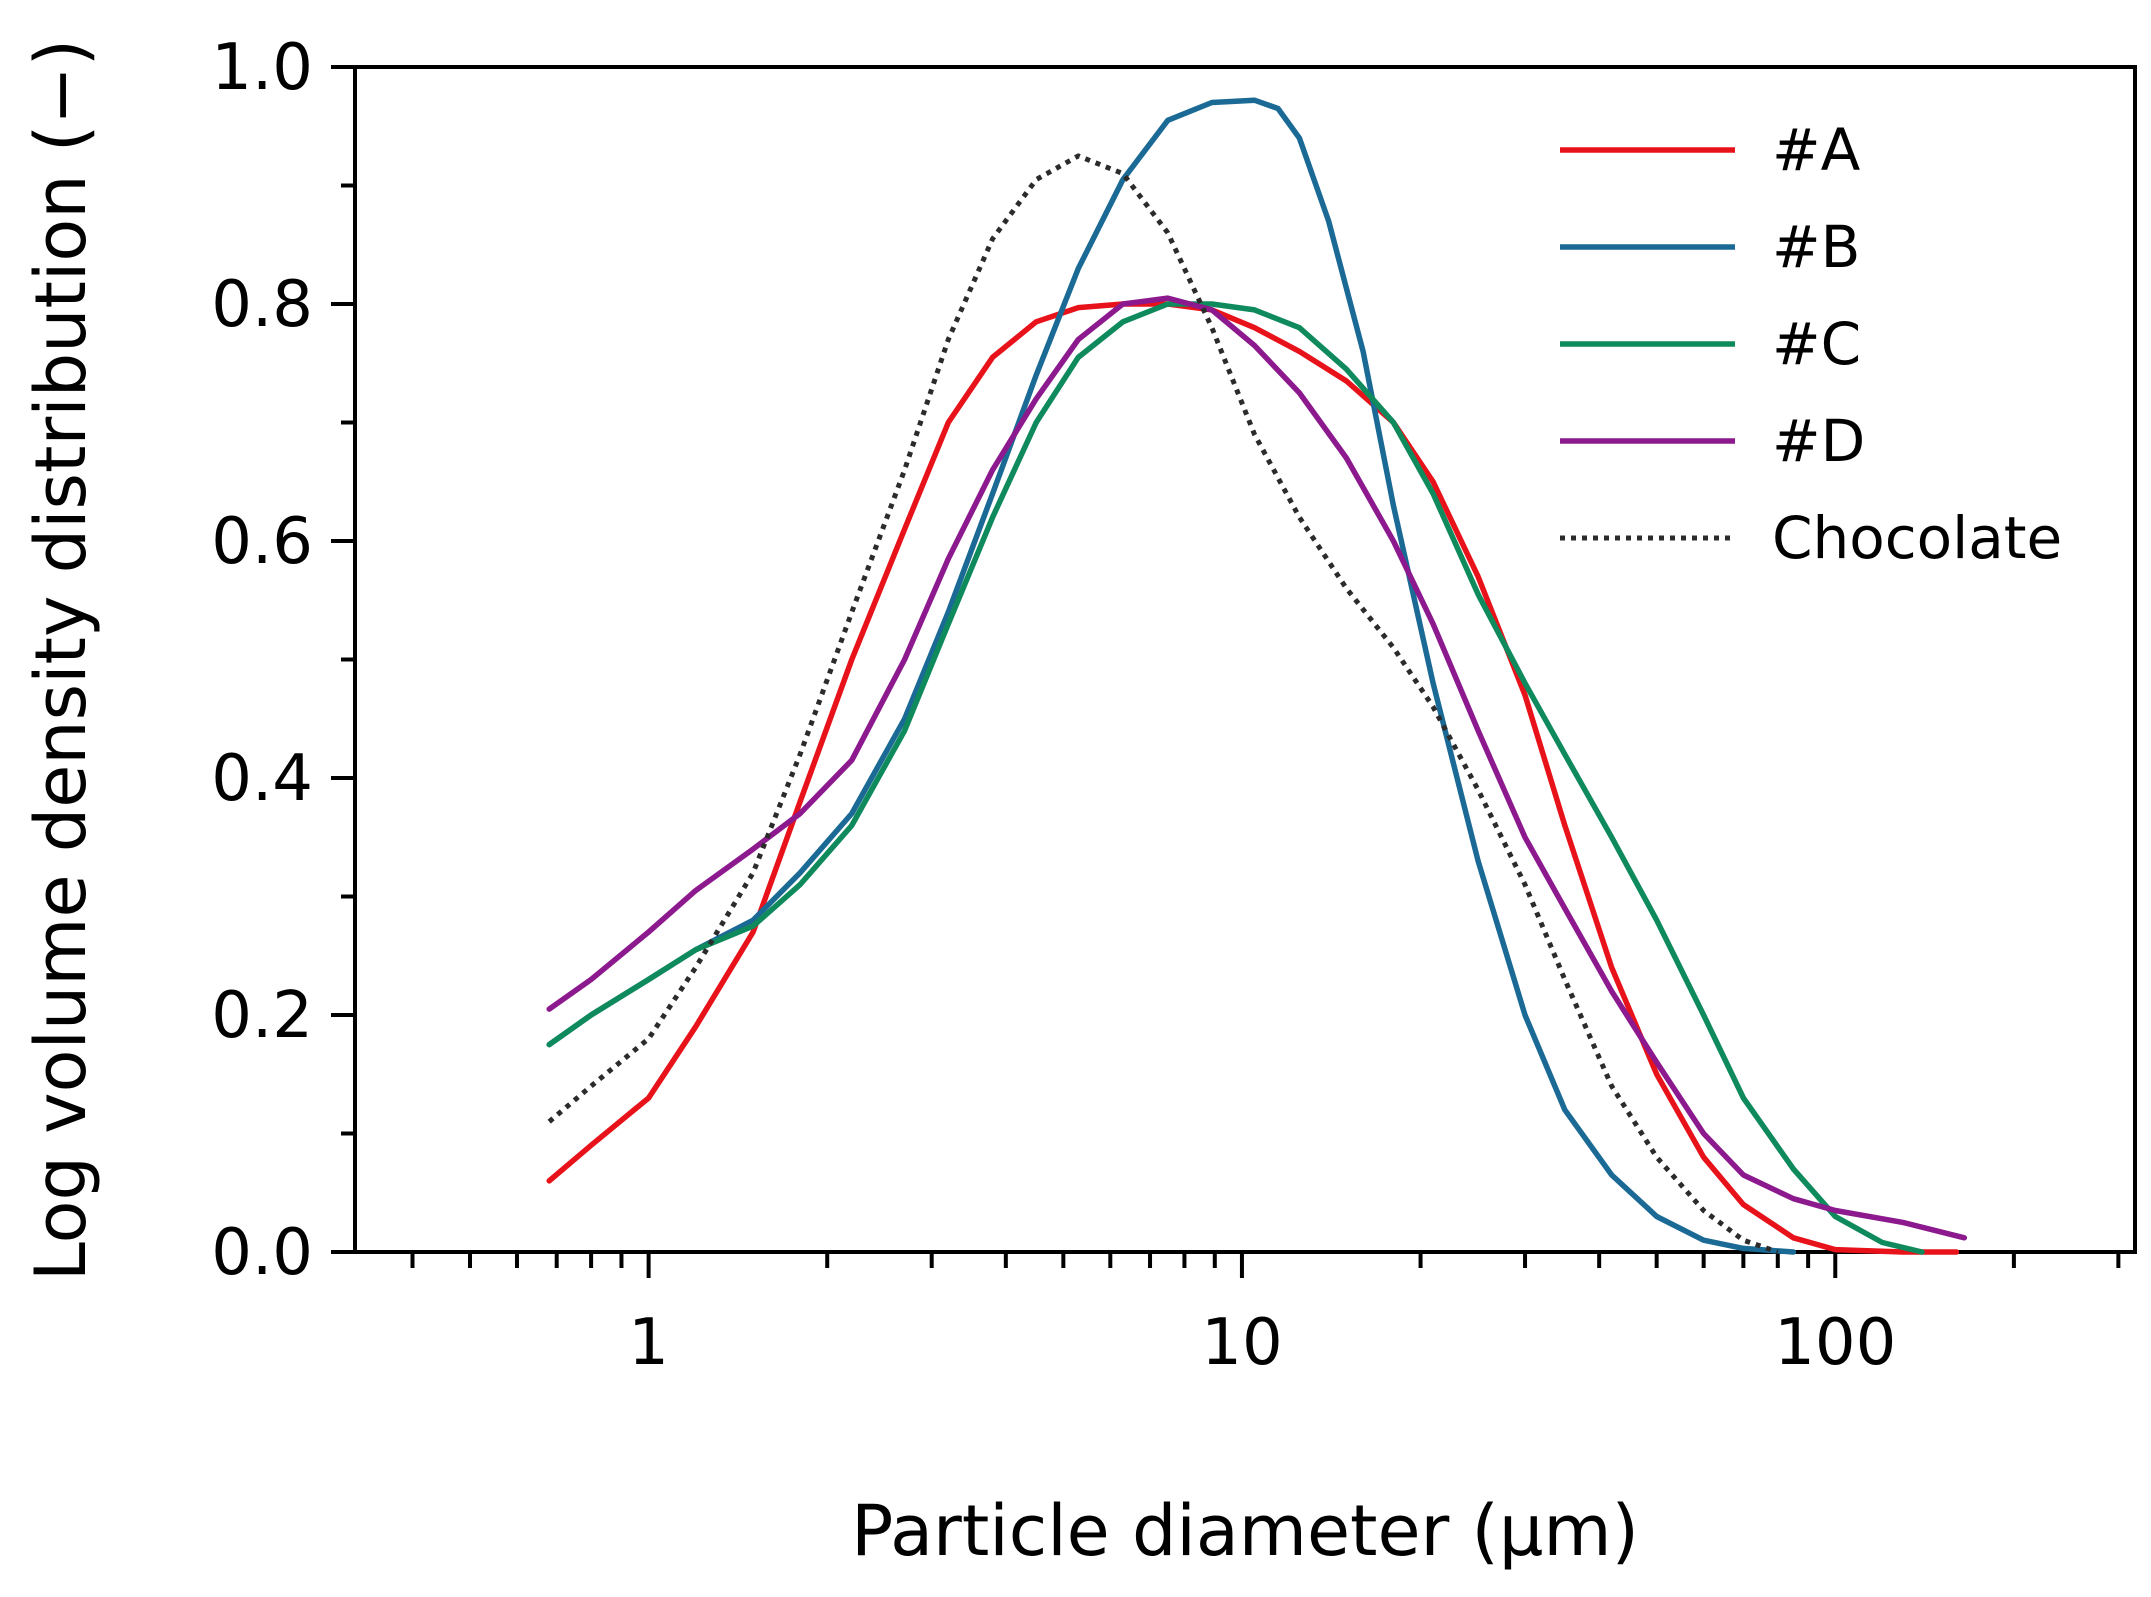 This screenshot has width=2151, height=1597. What do you see at coordinates (262, 305) in the screenshot?
I see `y-tick-label: 0.8` at bounding box center [262, 305].